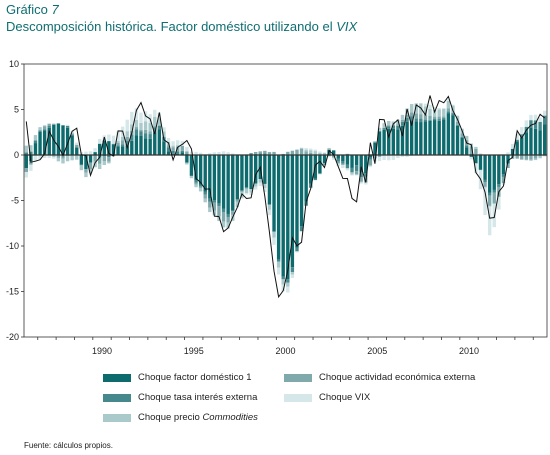 This screenshot has height=455, width=550. What do you see at coordinates (180, 397) in the screenshot?
I see `legend-item-tasa: Choque tasa interés externa` at bounding box center [180, 397].